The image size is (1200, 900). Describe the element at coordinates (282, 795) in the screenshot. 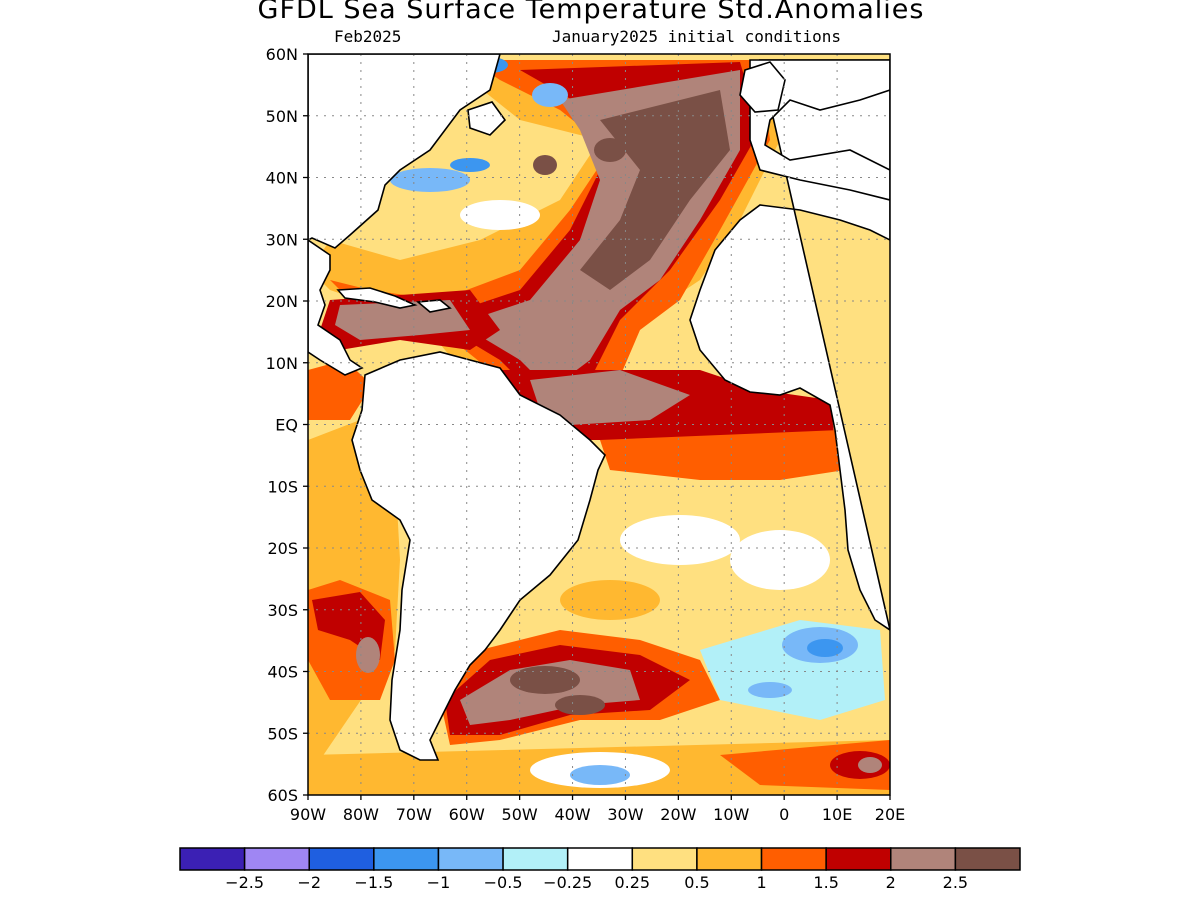

I see `latitude-label: 60S` at that location.